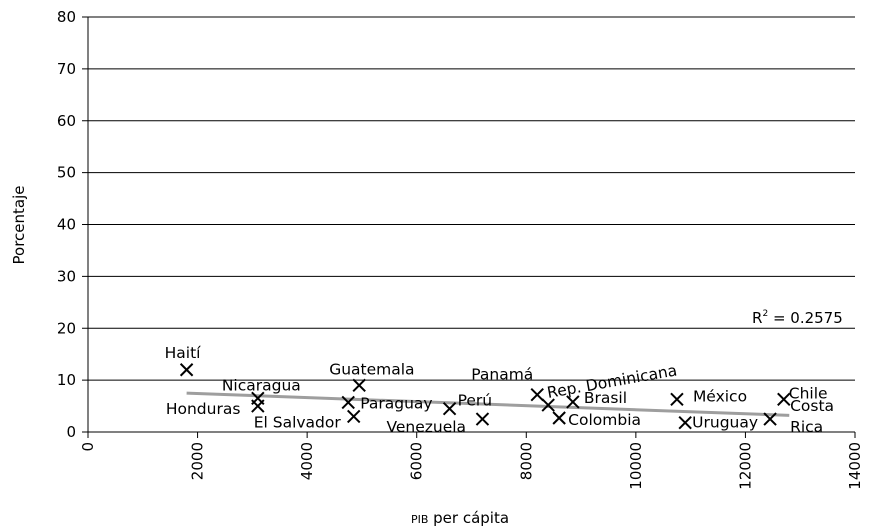 Image resolution: width=871 pixels, height=530 pixels. Describe the element at coordinates (66, 69) in the screenshot. I see `y-tick-label-7: 70` at that location.